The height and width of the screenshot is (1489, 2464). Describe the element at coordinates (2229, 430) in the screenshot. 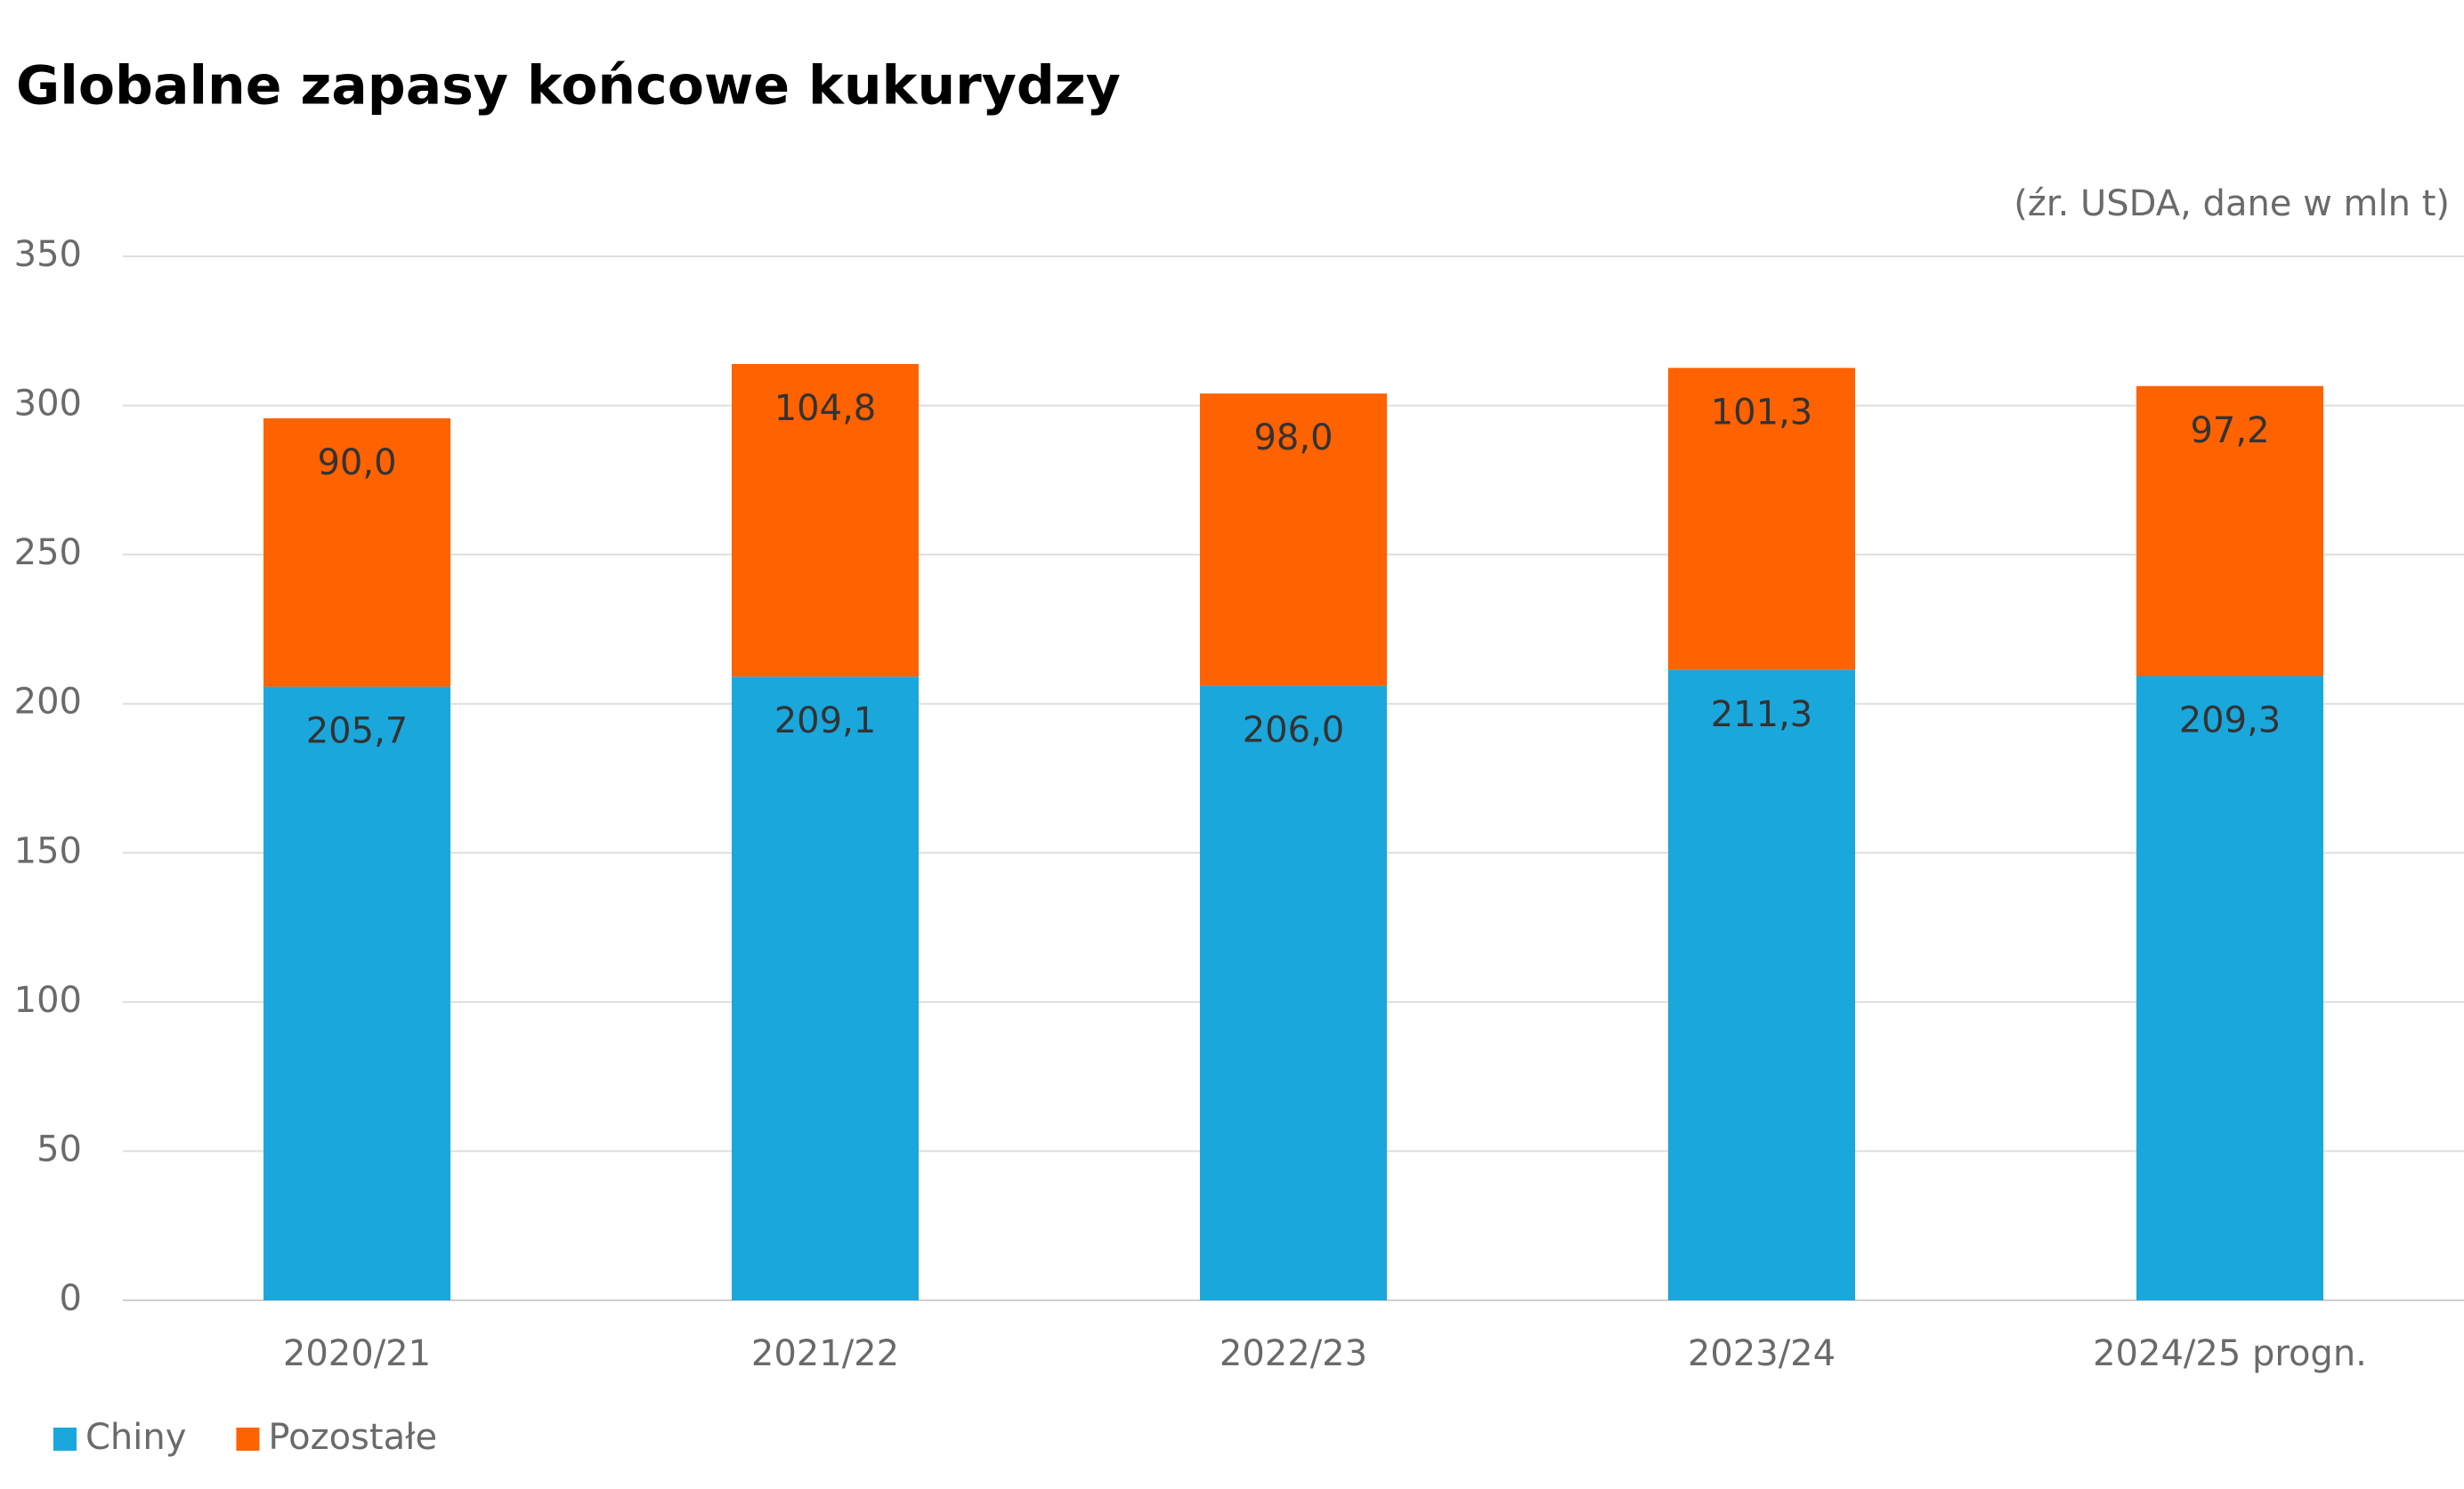

I see `data-label: 97,2` at that location.